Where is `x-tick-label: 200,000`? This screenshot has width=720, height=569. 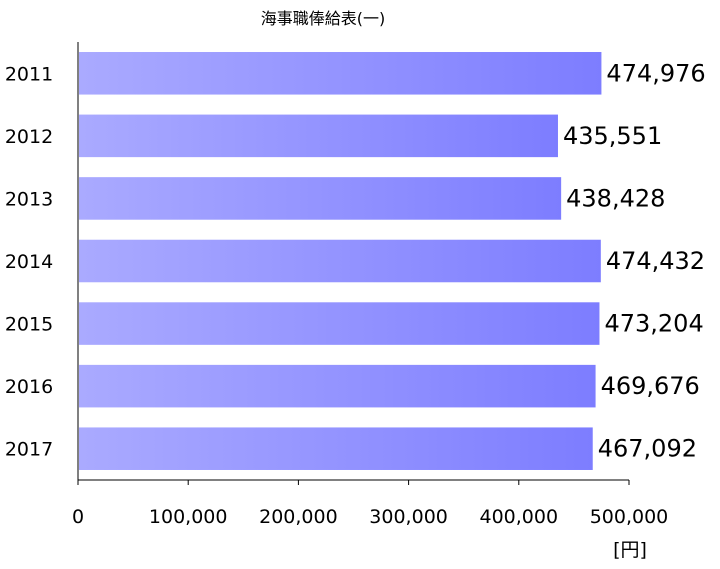
x-tick-label: 200,000 is located at coordinates (298, 517).